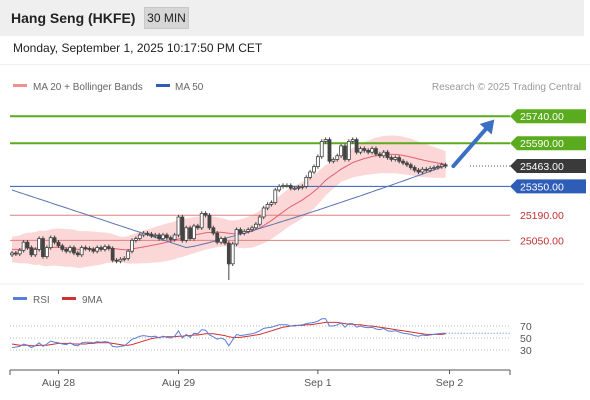  What do you see at coordinates (472, 145) in the screenshot?
I see `arrow-shaft` at bounding box center [472, 145].